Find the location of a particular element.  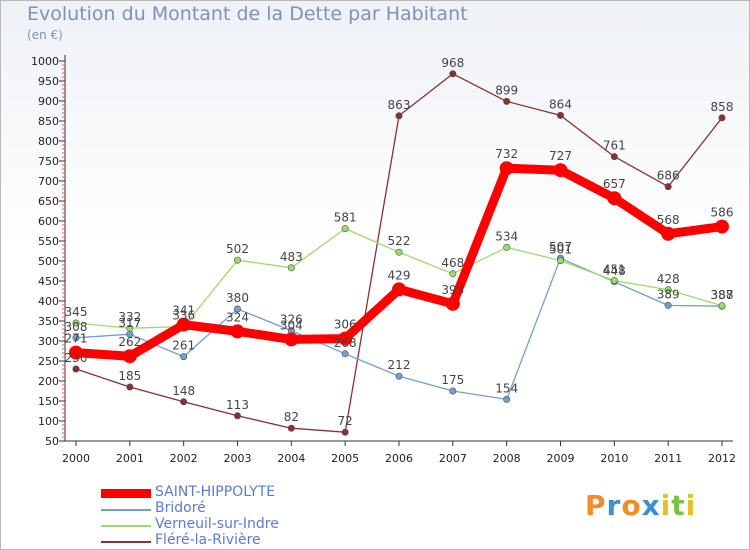

y-tick-label: 800 is located at coordinates (48, 141).